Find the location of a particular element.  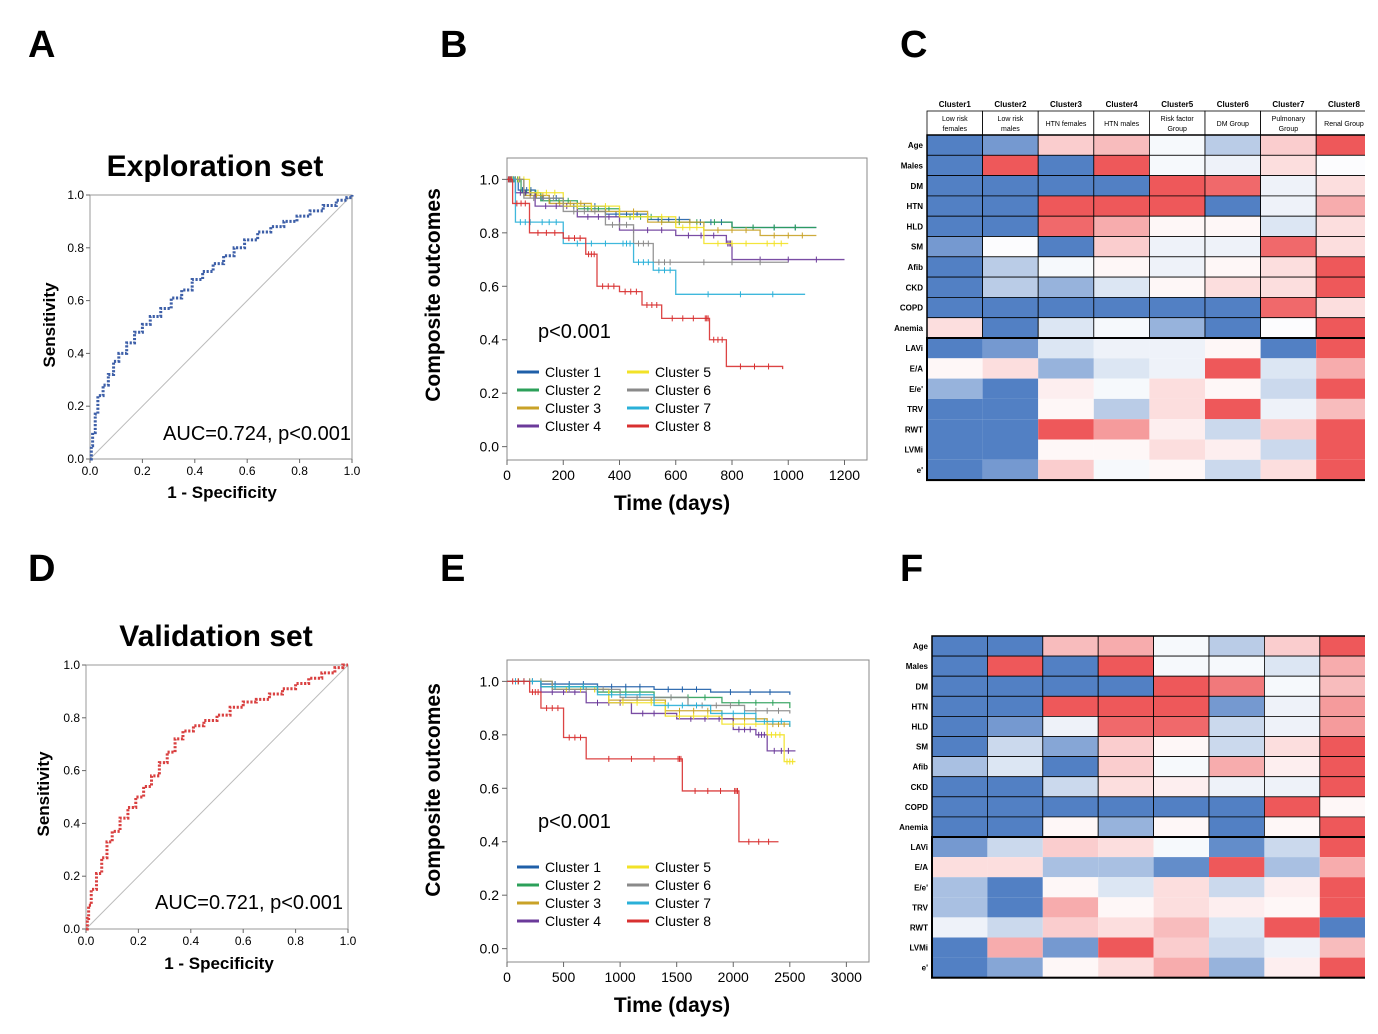

roc-x-tick-label: 0.6 is located at coordinates (247, 471).